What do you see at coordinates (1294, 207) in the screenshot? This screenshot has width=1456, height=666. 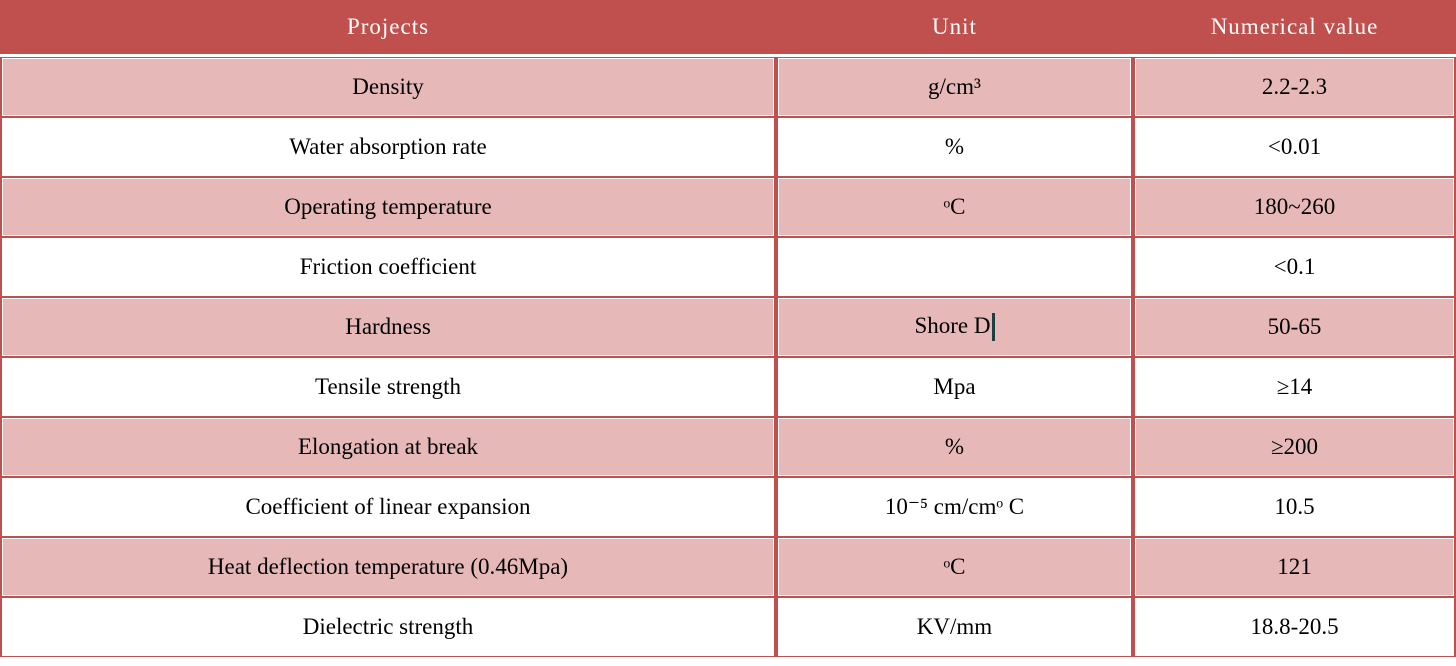 I see `table-cell: 180~260` at bounding box center [1294, 207].